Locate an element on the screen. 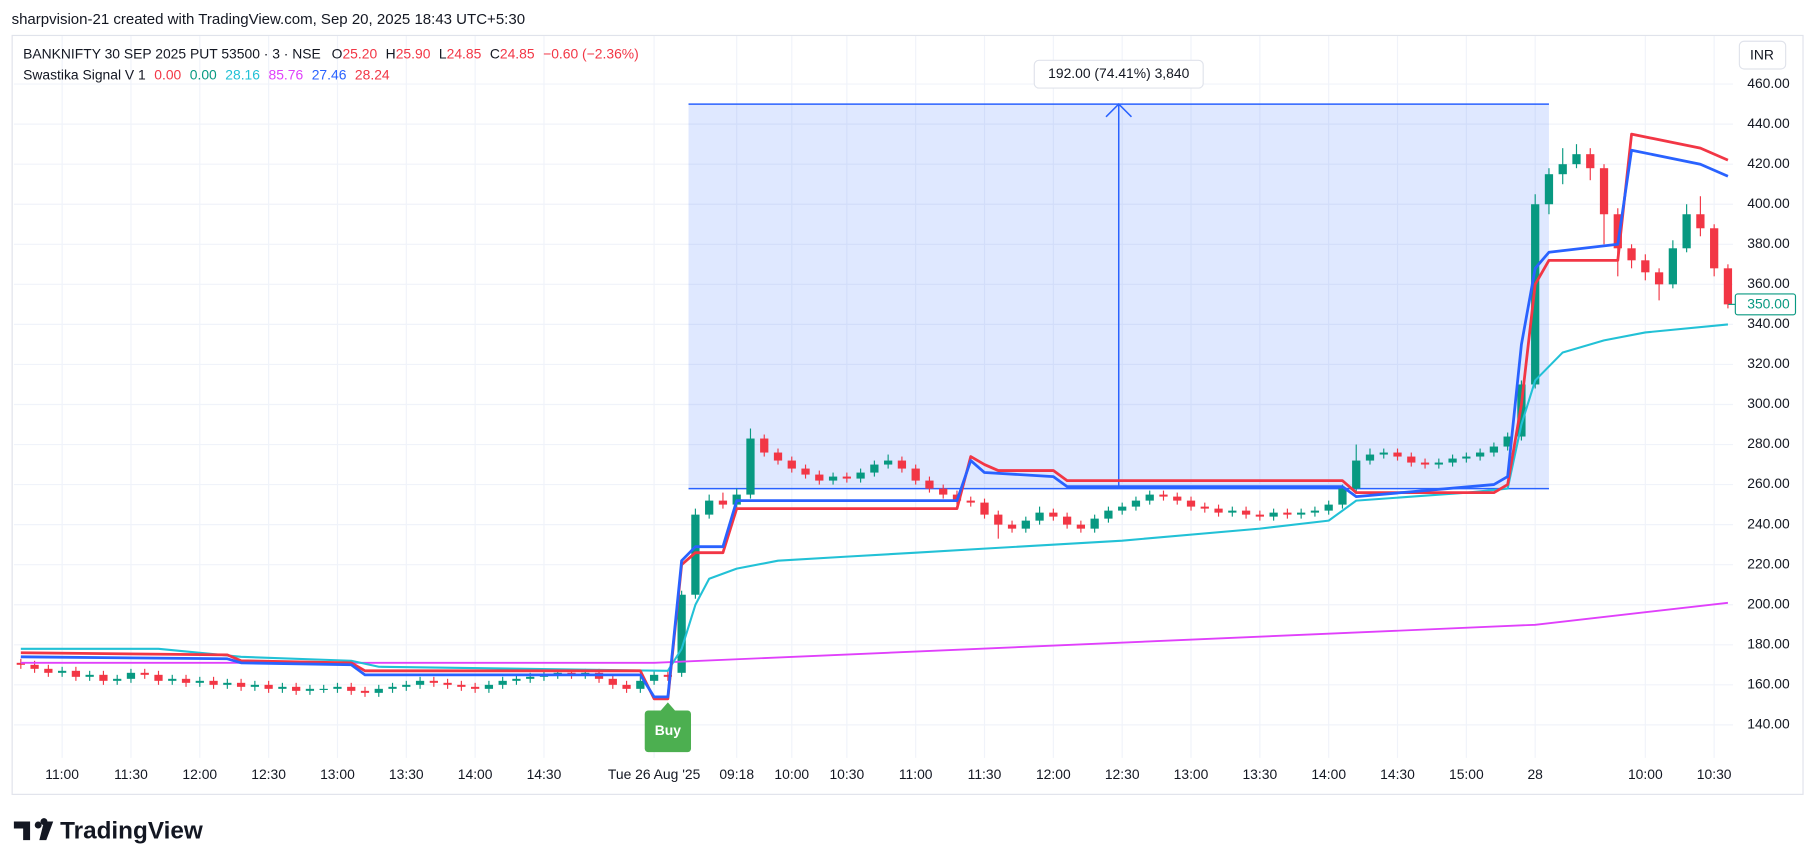  y-tick-label: 360.00 is located at coordinates (1768, 283).